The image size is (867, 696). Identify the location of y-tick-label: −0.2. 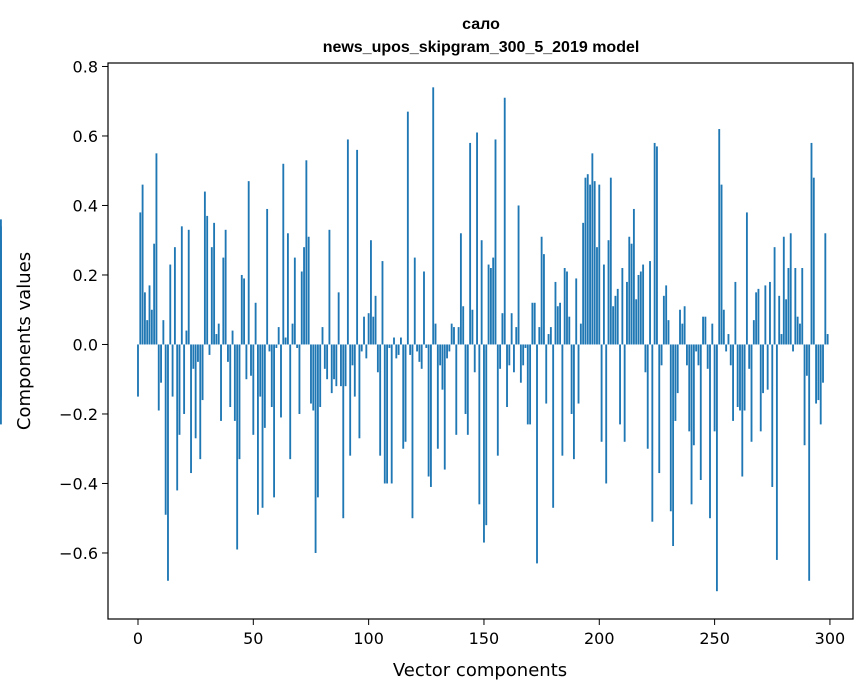
(78, 414).